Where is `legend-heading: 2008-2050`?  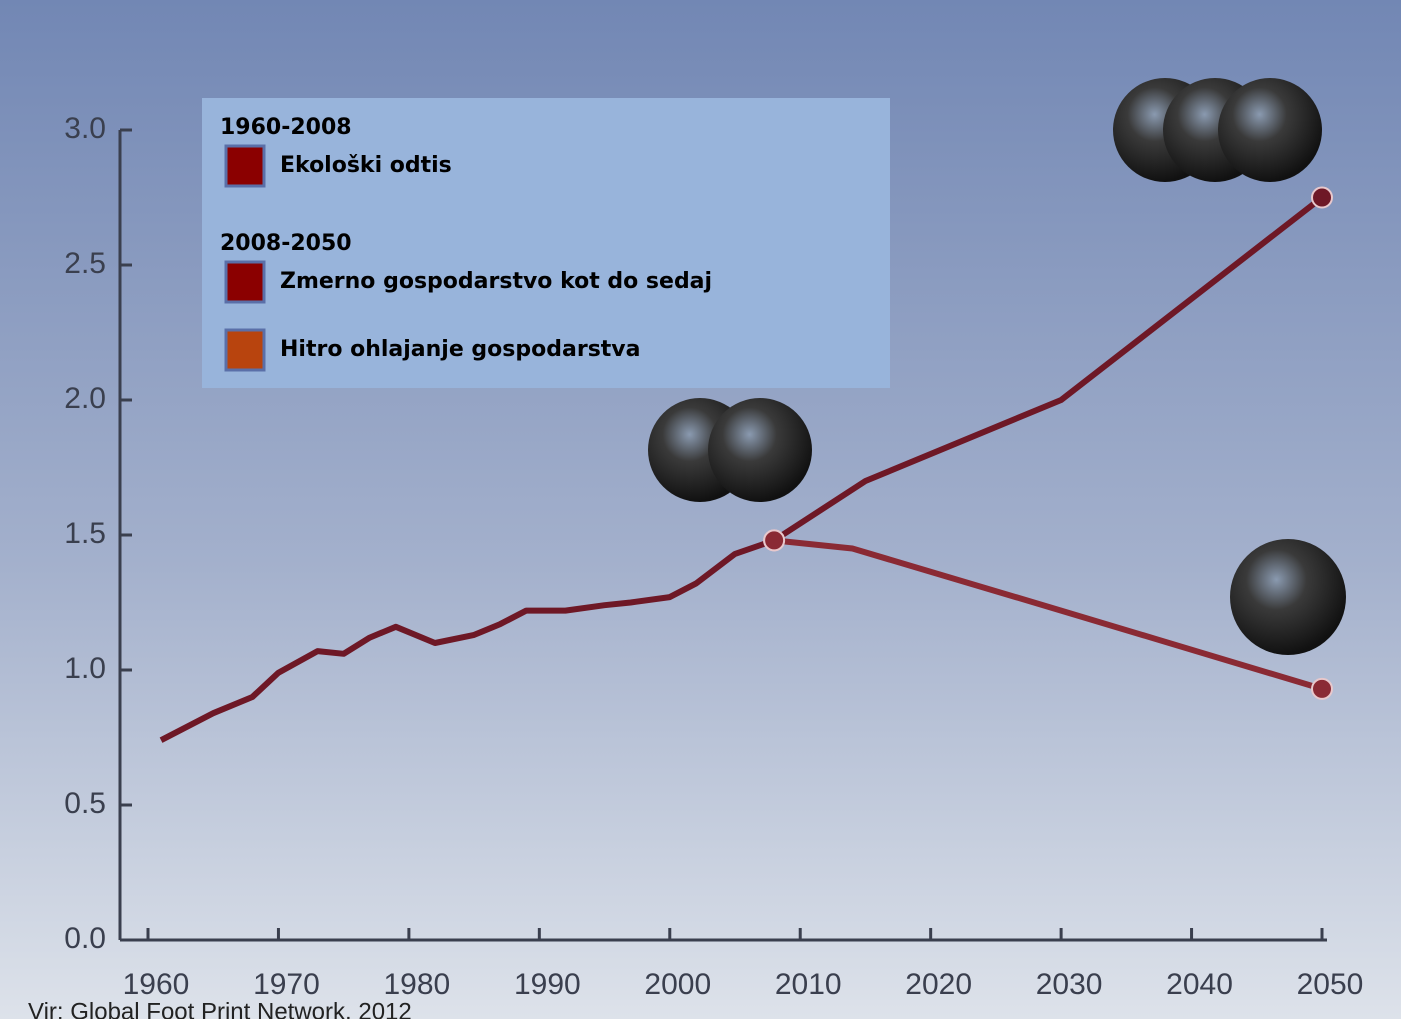
legend-heading: 2008-2050 is located at coordinates (286, 243).